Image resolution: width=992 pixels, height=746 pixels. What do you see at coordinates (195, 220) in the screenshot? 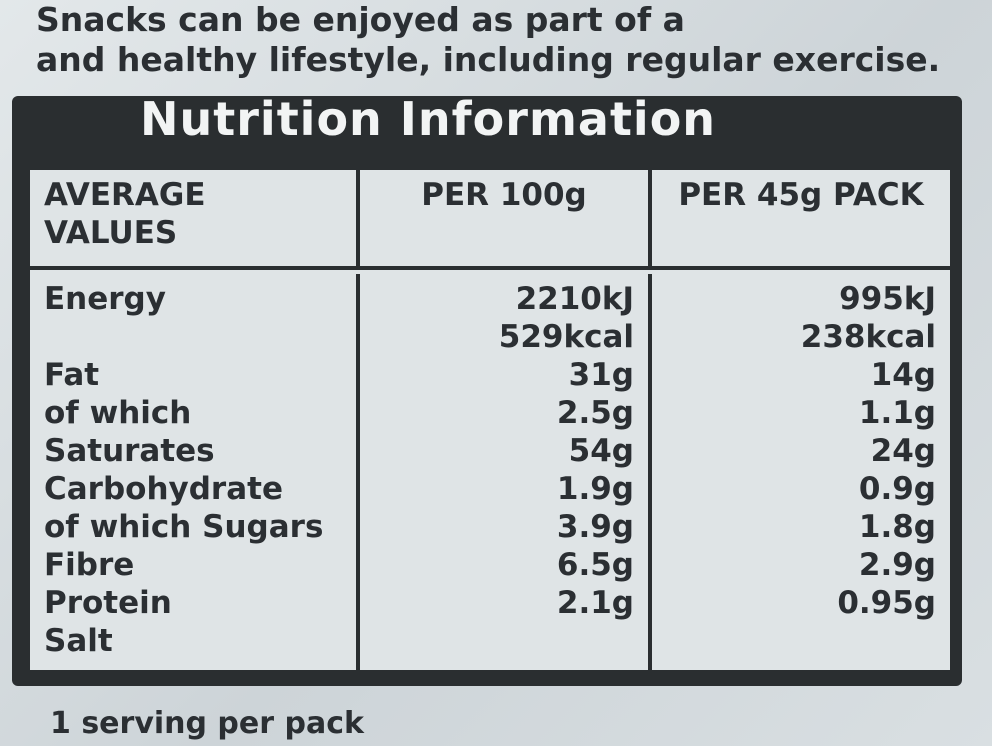
I see `header-cell: AVERAGE VALUES` at bounding box center [195, 220].